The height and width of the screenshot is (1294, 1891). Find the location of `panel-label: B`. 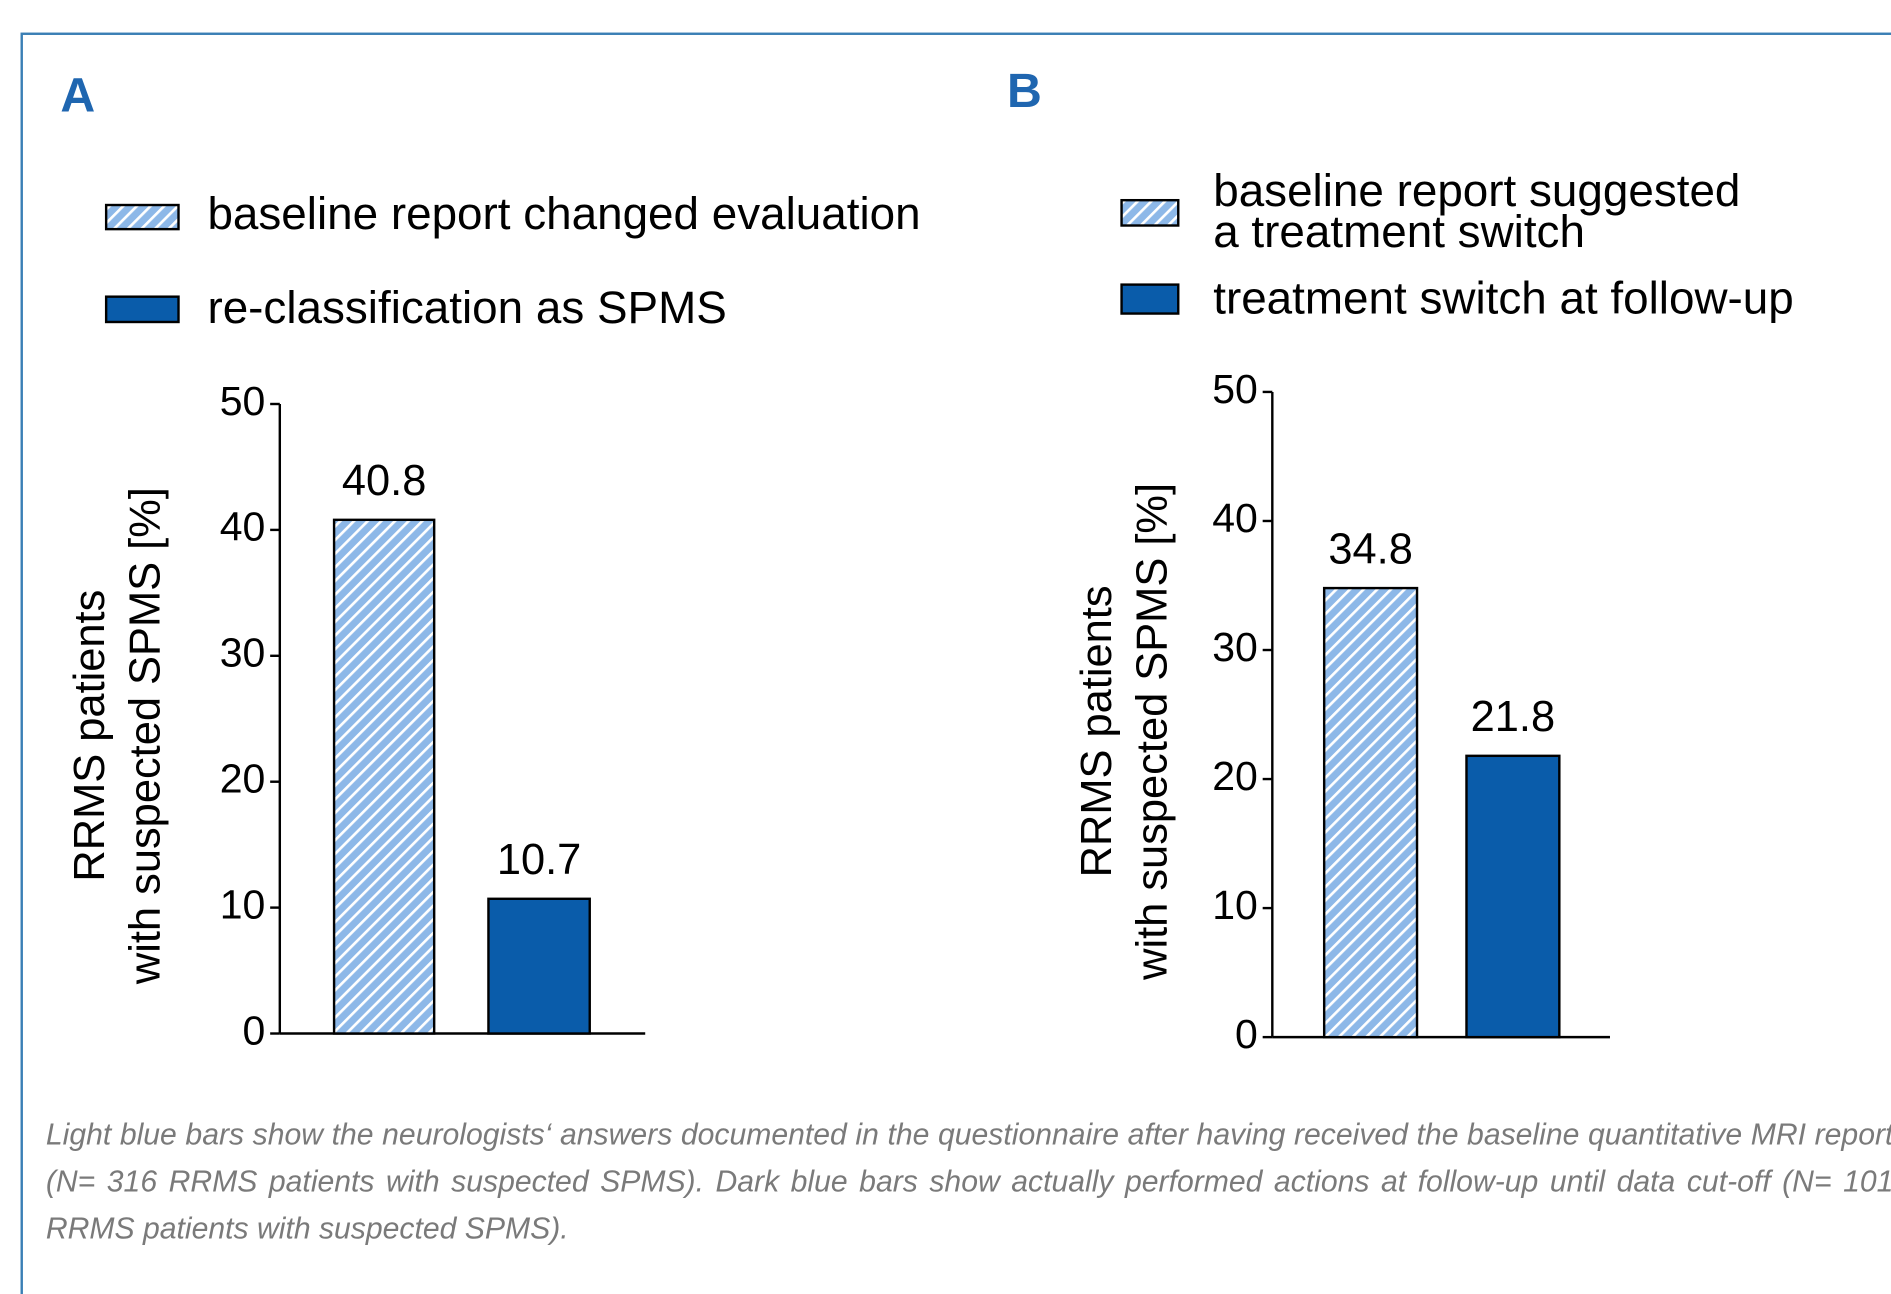

panel-label: B is located at coordinates (1024, 91).